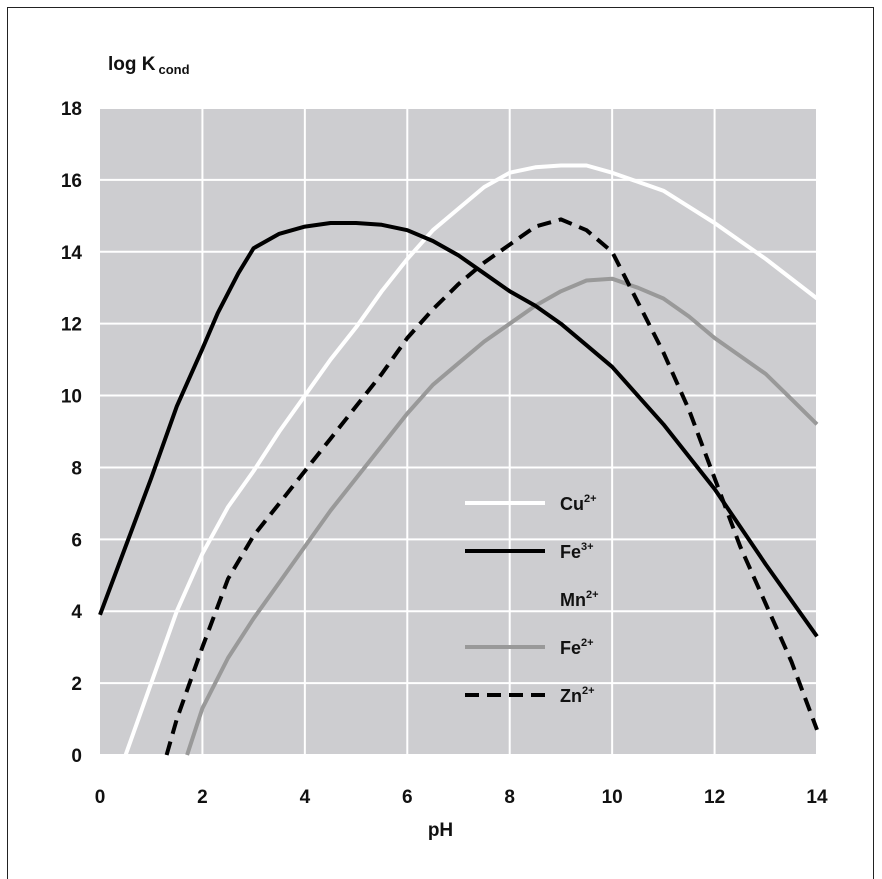  I want to click on legend-label: Cu2+, so click(578, 503).